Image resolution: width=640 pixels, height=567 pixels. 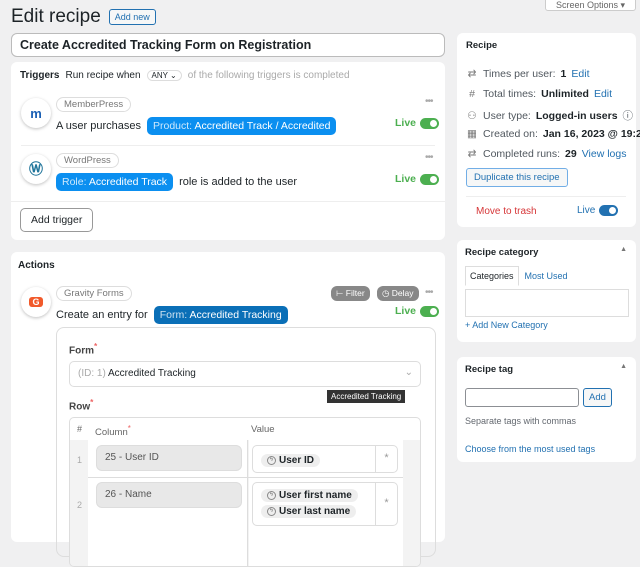 I want to click on actions-heading: Actions, so click(x=36, y=265).